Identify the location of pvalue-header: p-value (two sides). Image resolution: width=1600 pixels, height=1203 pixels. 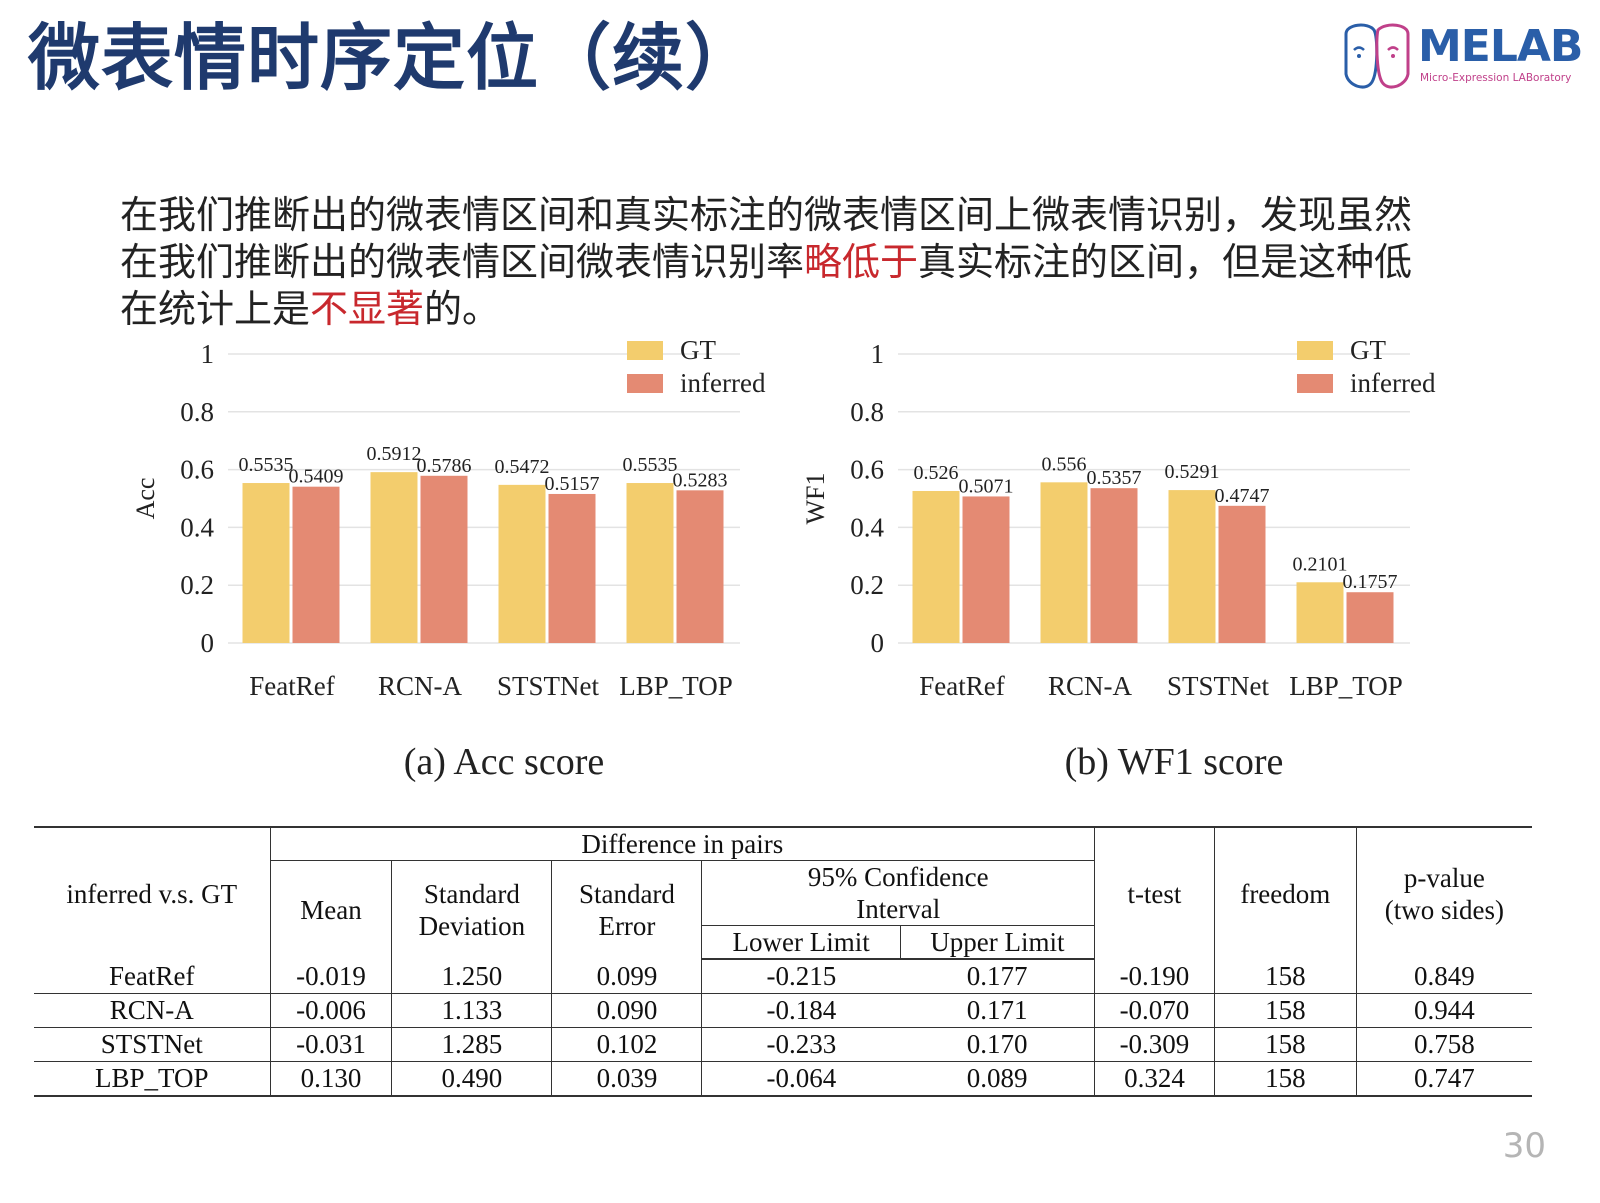
(1443, 892).